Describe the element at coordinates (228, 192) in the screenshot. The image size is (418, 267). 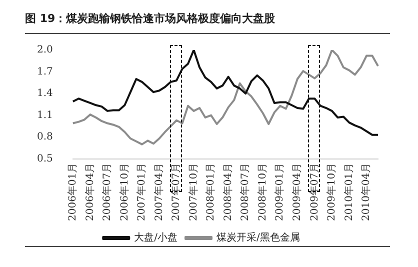
I see `x-tick-label: 2008年04月` at that location.